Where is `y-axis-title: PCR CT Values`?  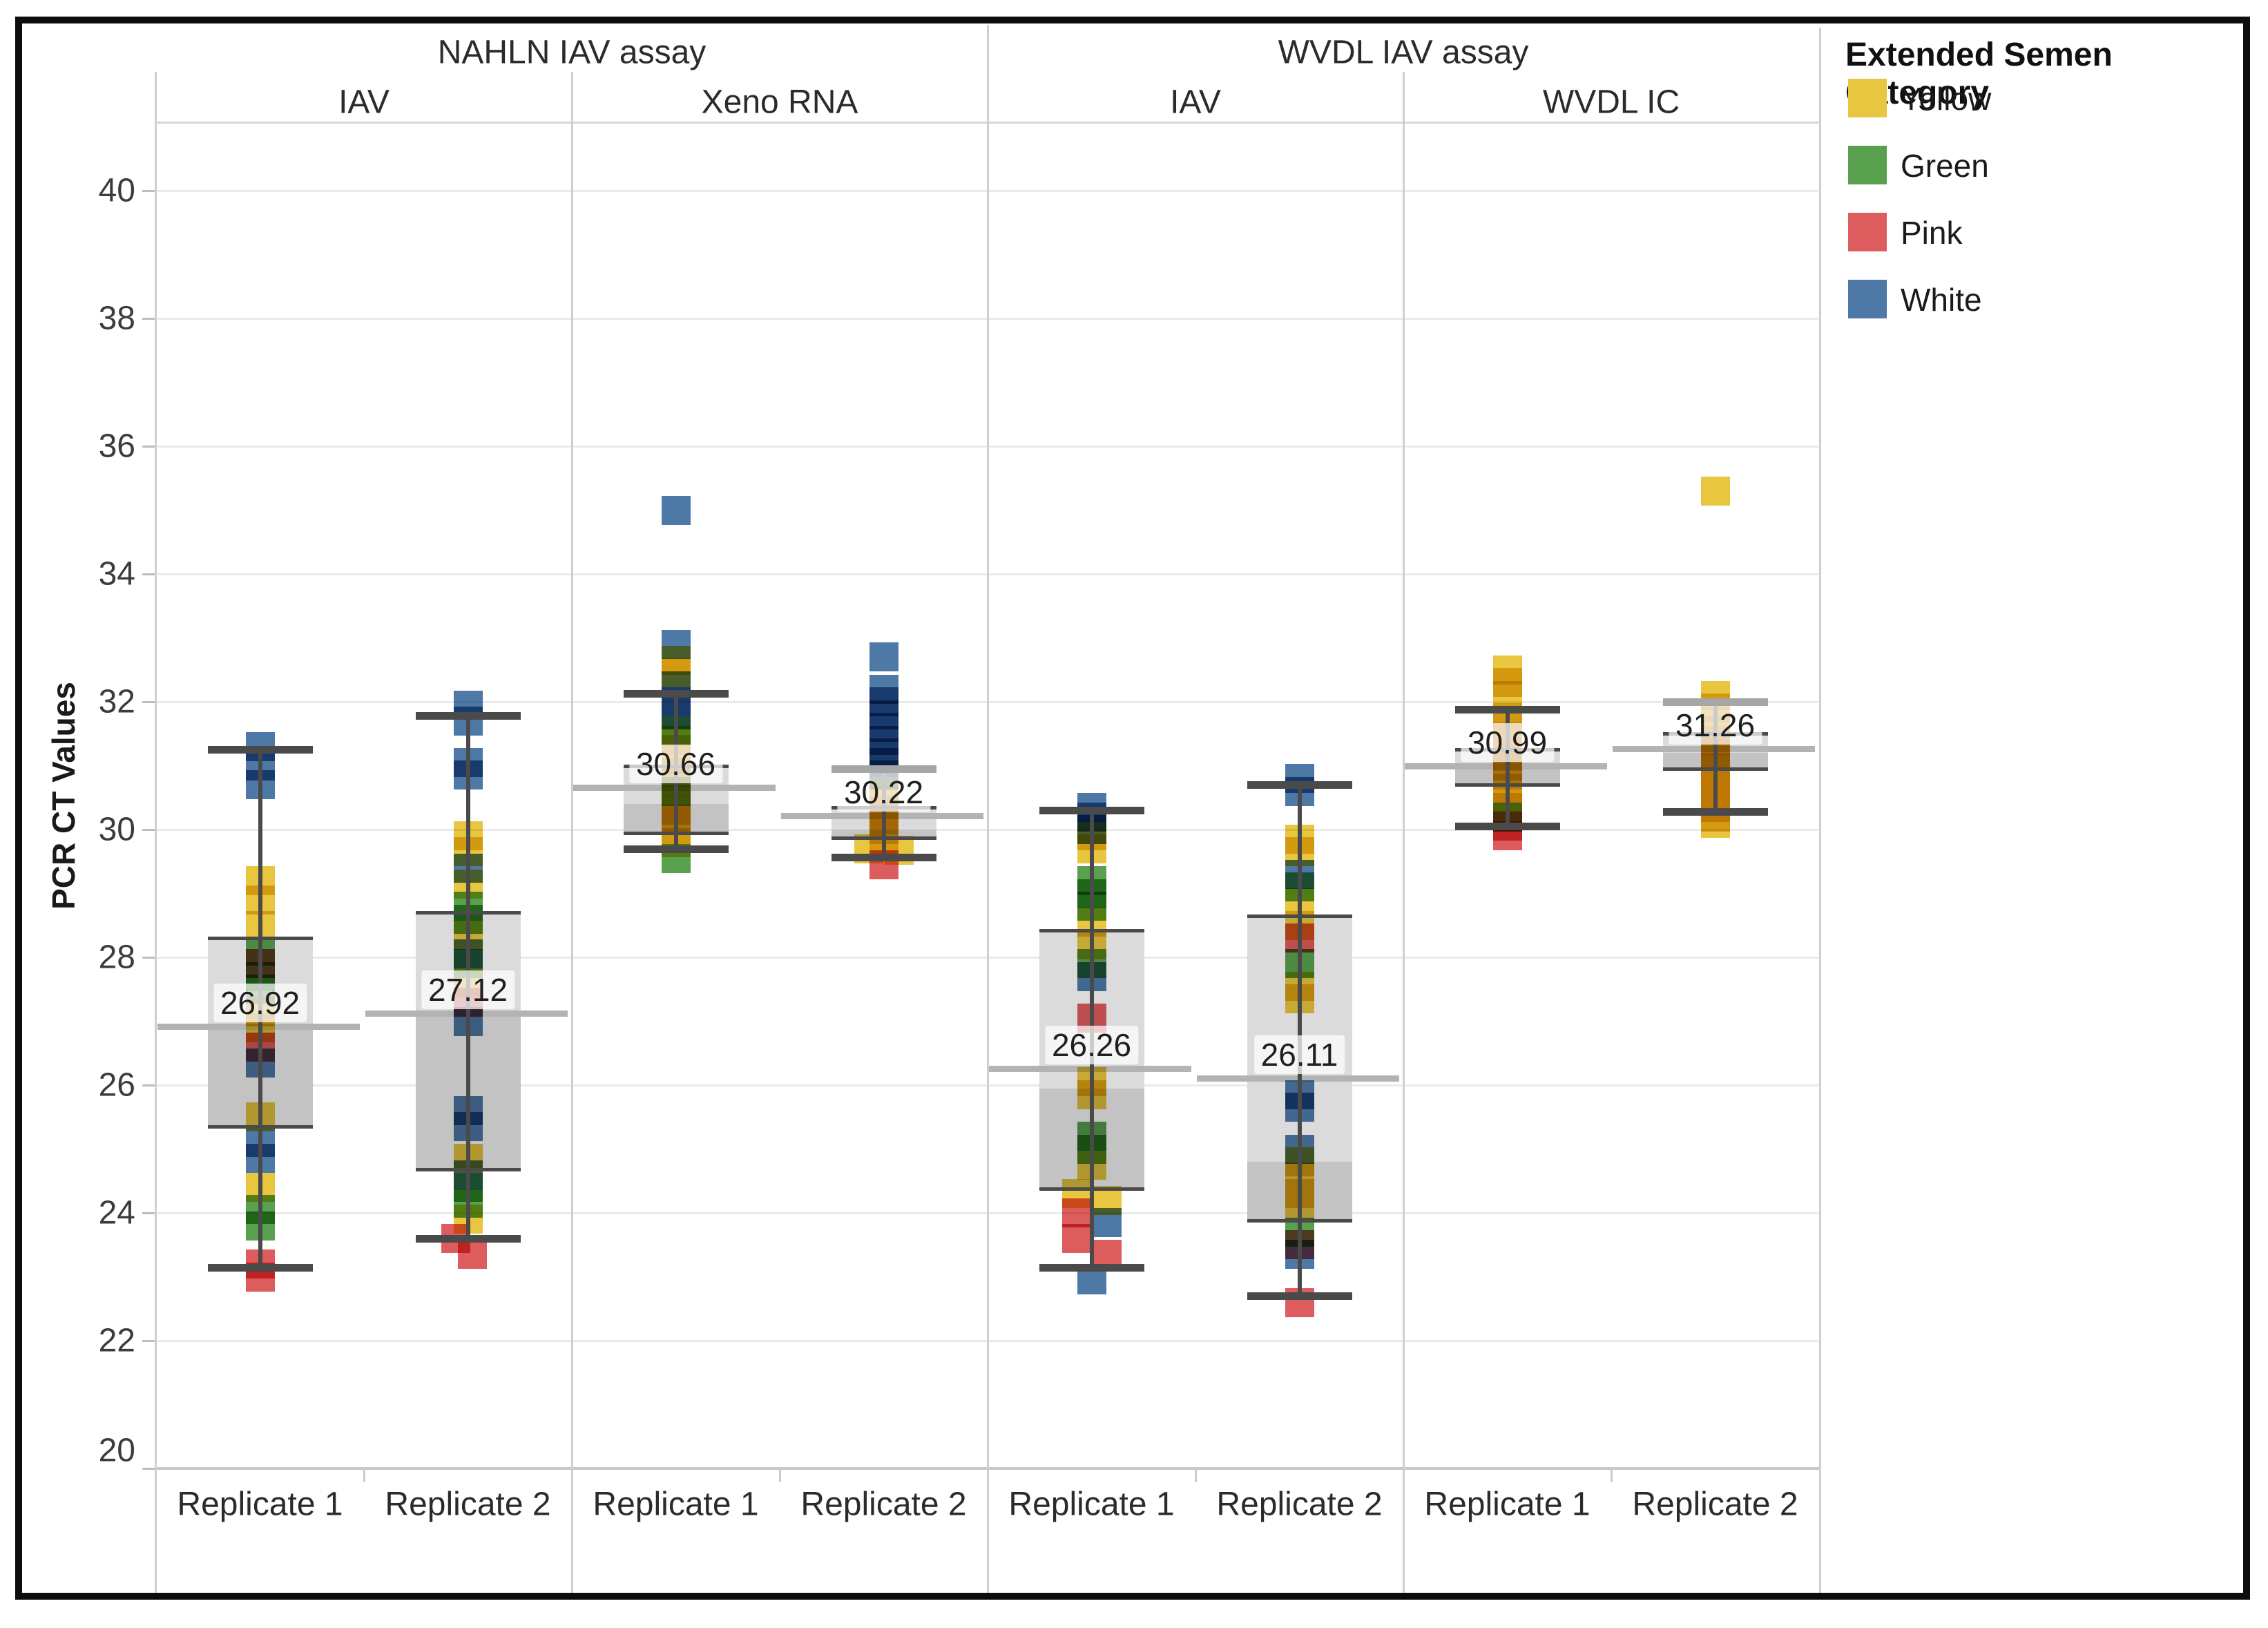
y-axis-title: PCR CT Values is located at coordinates (63, 796).